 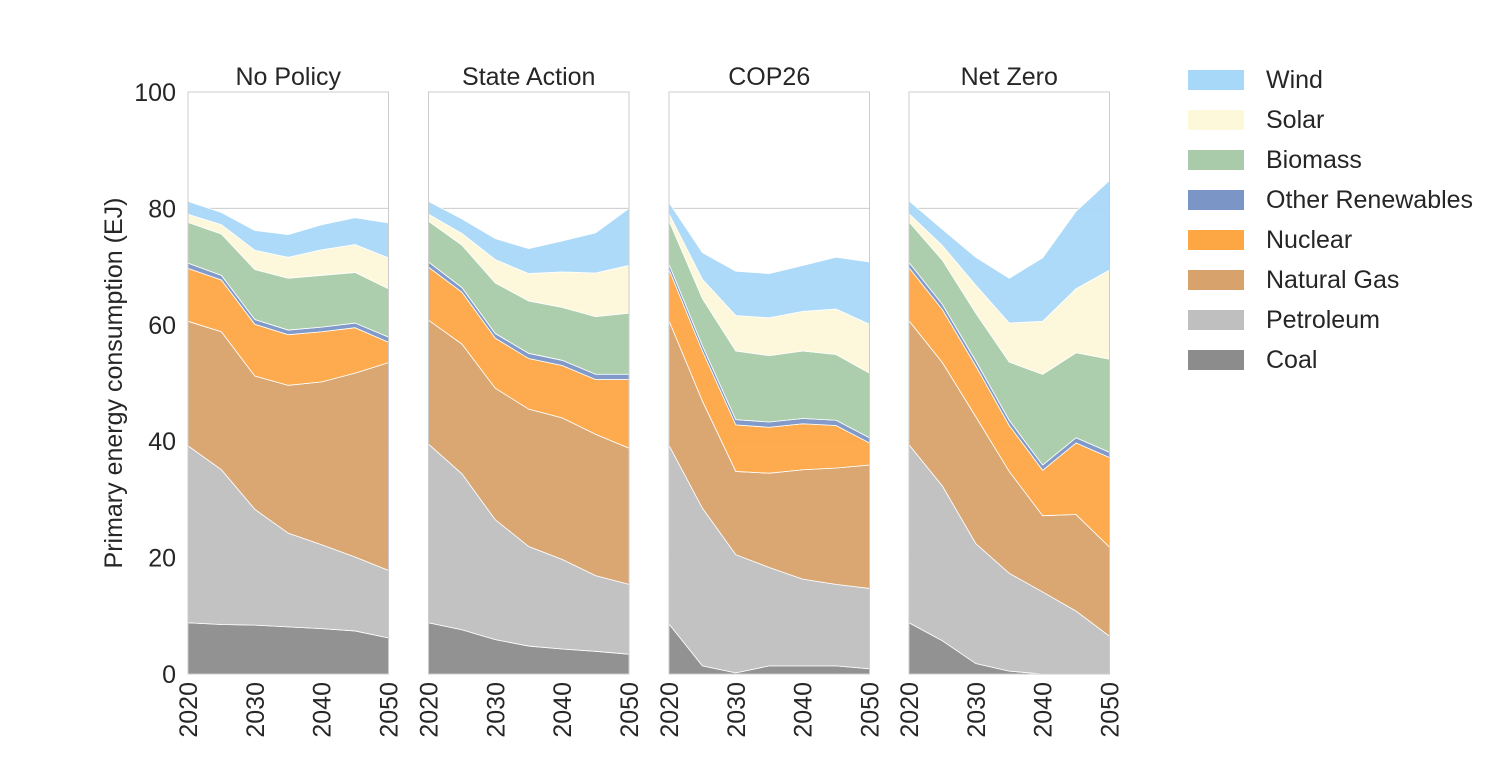 What do you see at coordinates (162, 326) in the screenshot?
I see `y-tick-label: 60` at bounding box center [162, 326].